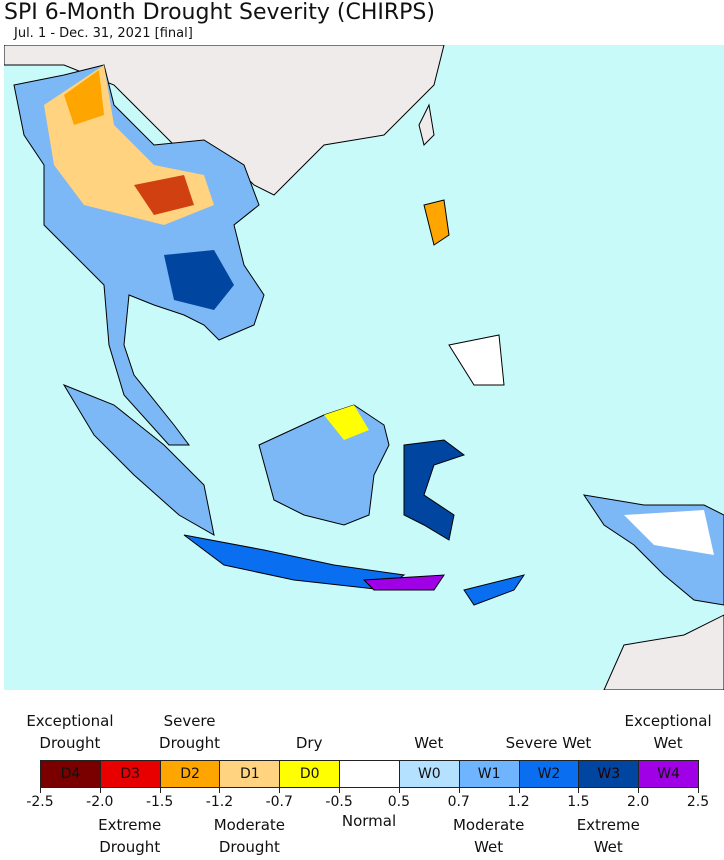  Describe the element at coordinates (698, 802) in the screenshot. I see `tick-label: 2.5` at that location.